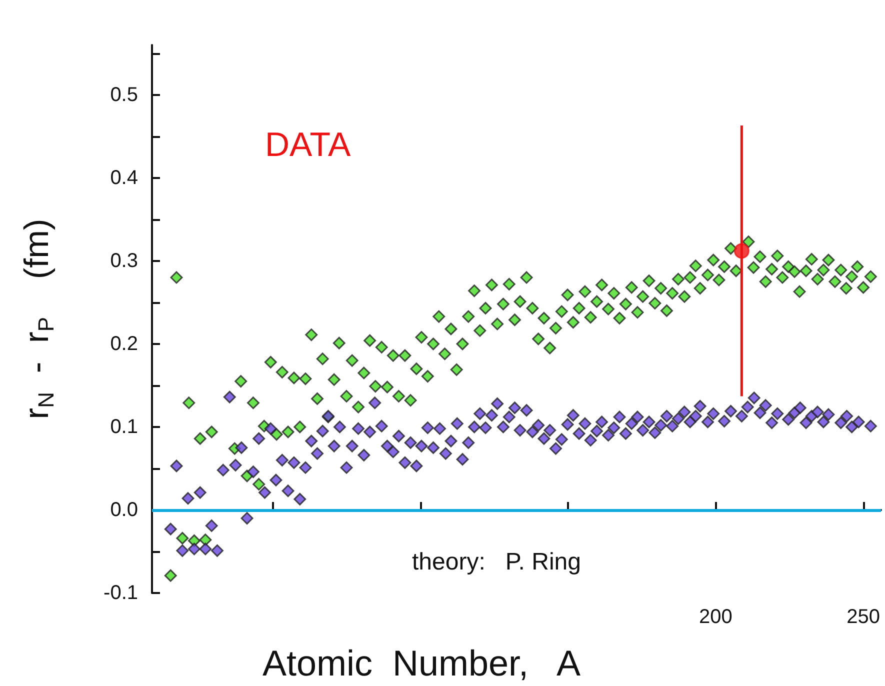  Describe the element at coordinates (124, 427) in the screenshot. I see `y-tick-label: 0.1` at that location.